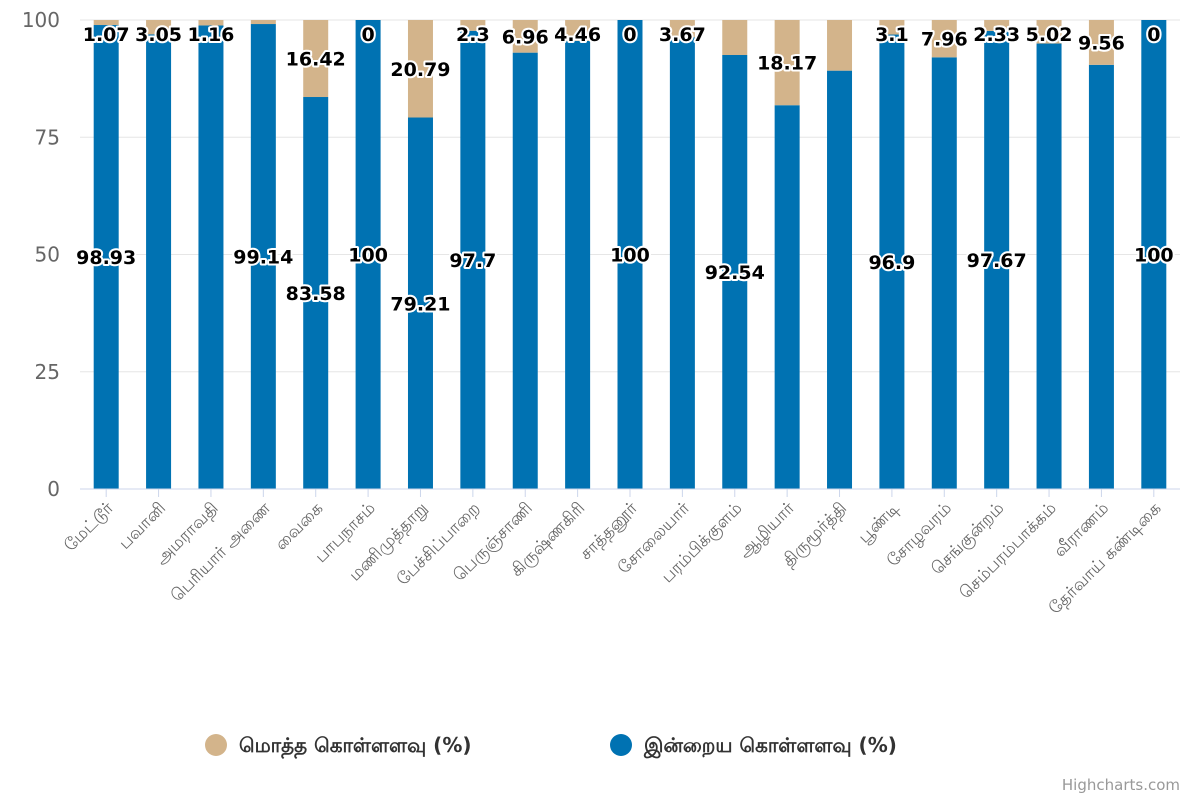 This screenshot has height=800, width=1200. I want to click on legend-item: இன்றைய கொள்ளளவு (%), so click(753, 746).